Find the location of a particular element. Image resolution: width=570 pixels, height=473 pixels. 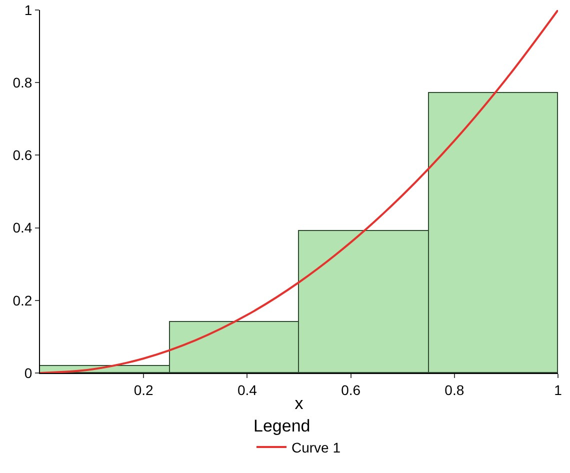

legend-title: Legend is located at coordinates (282, 426).